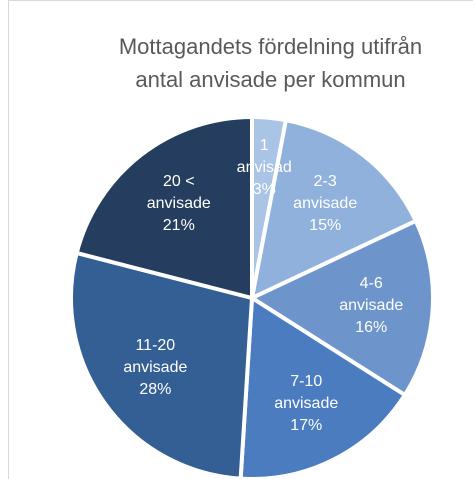 Image resolution: width=473 pixels, height=479 pixels. I want to click on slice-label: 11-20 anvisade 28%, so click(155, 368).